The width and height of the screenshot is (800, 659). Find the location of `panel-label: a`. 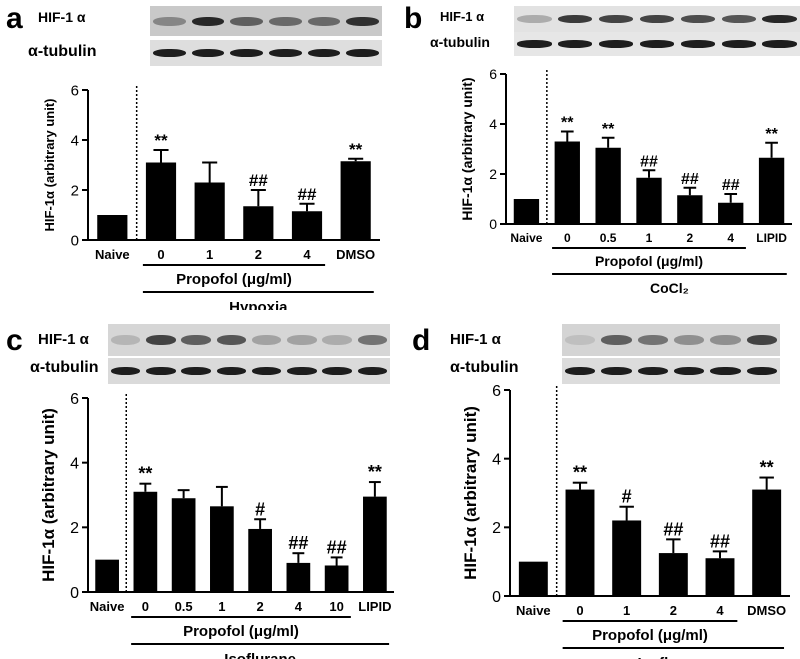

panel-label: a is located at coordinates (14, 18).